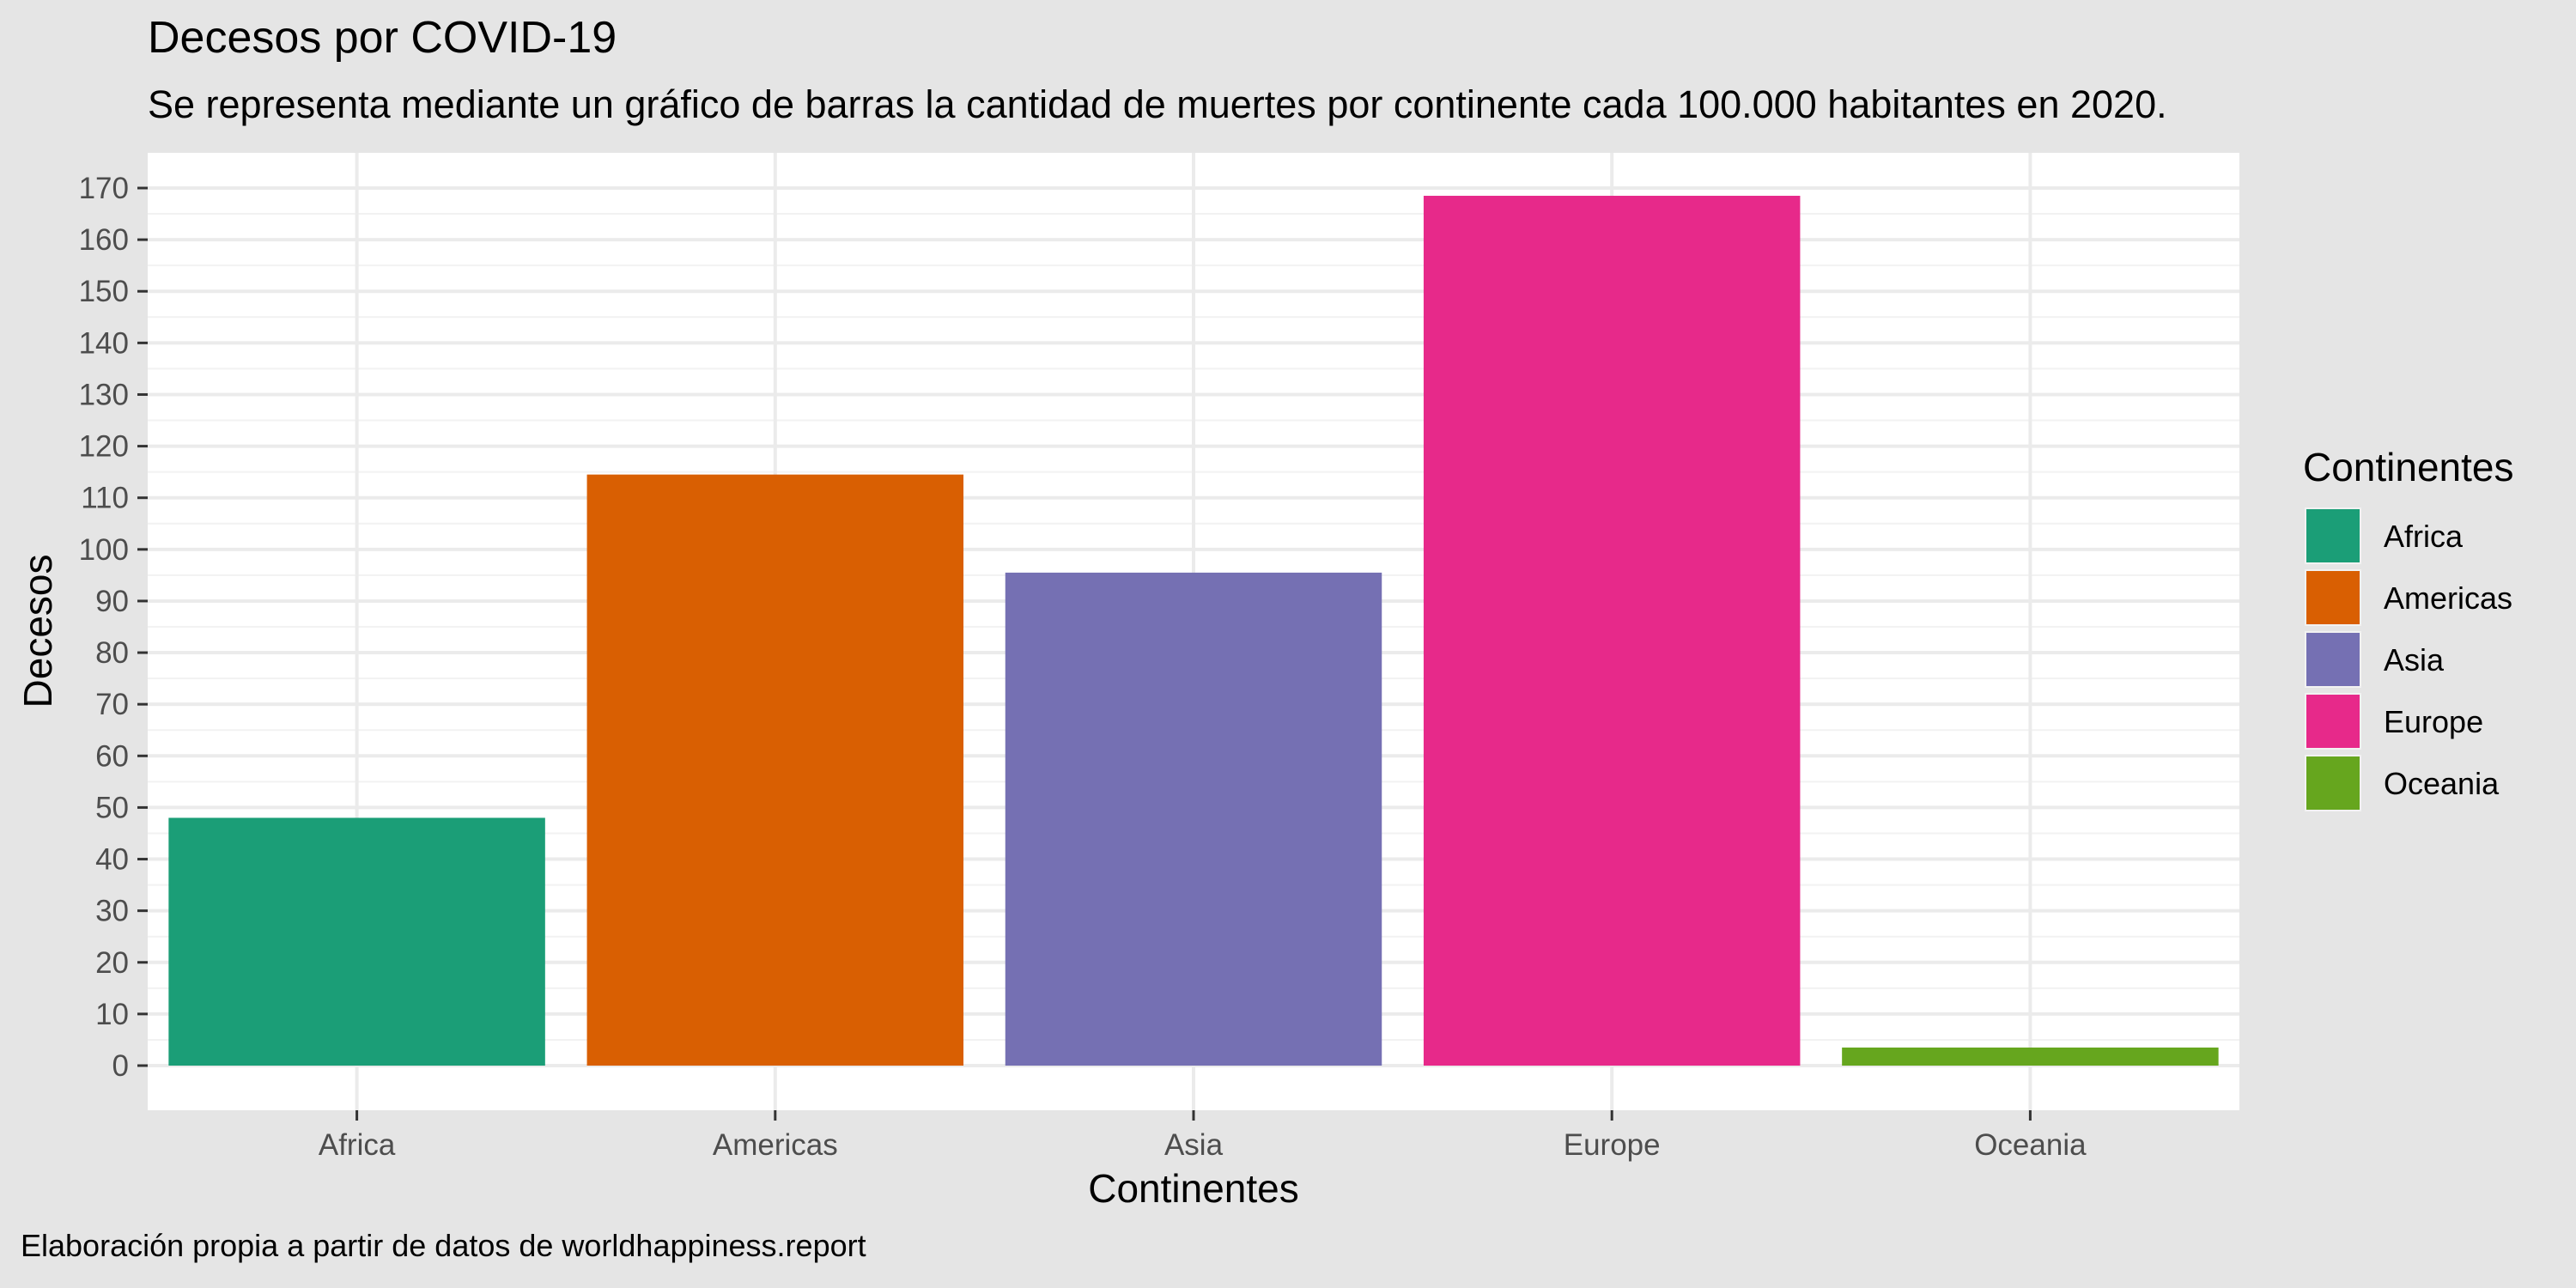 This screenshot has height=1288, width=2576. Describe the element at coordinates (104, 188) in the screenshot. I see `y-tick-label: 170` at that location.